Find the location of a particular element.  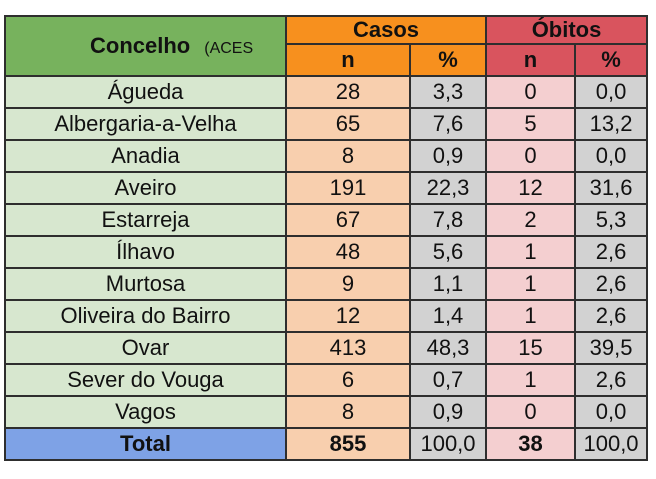

casos-header: Casos is located at coordinates (386, 30).